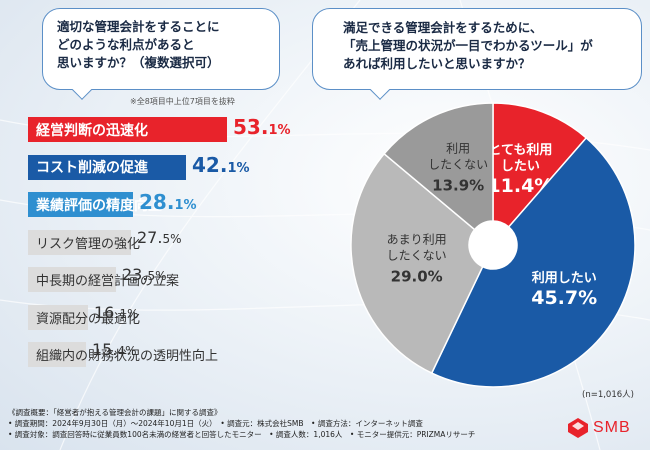 The height and width of the screenshot is (450, 650). I want to click on bar-category-label: 業績評価の精度向上, so click(99, 205).